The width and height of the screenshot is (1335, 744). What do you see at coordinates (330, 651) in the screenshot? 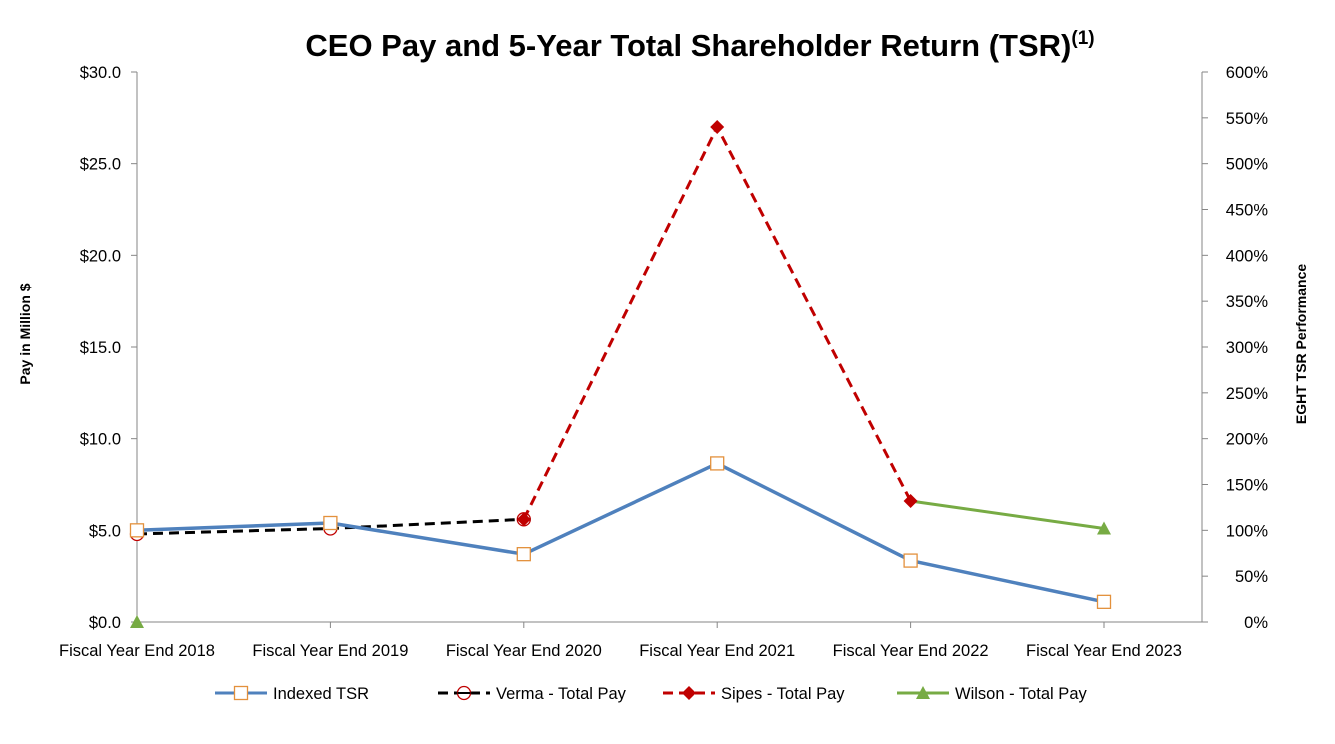
I see `x-tick-label: Fiscal Year End 2019` at bounding box center [330, 651].